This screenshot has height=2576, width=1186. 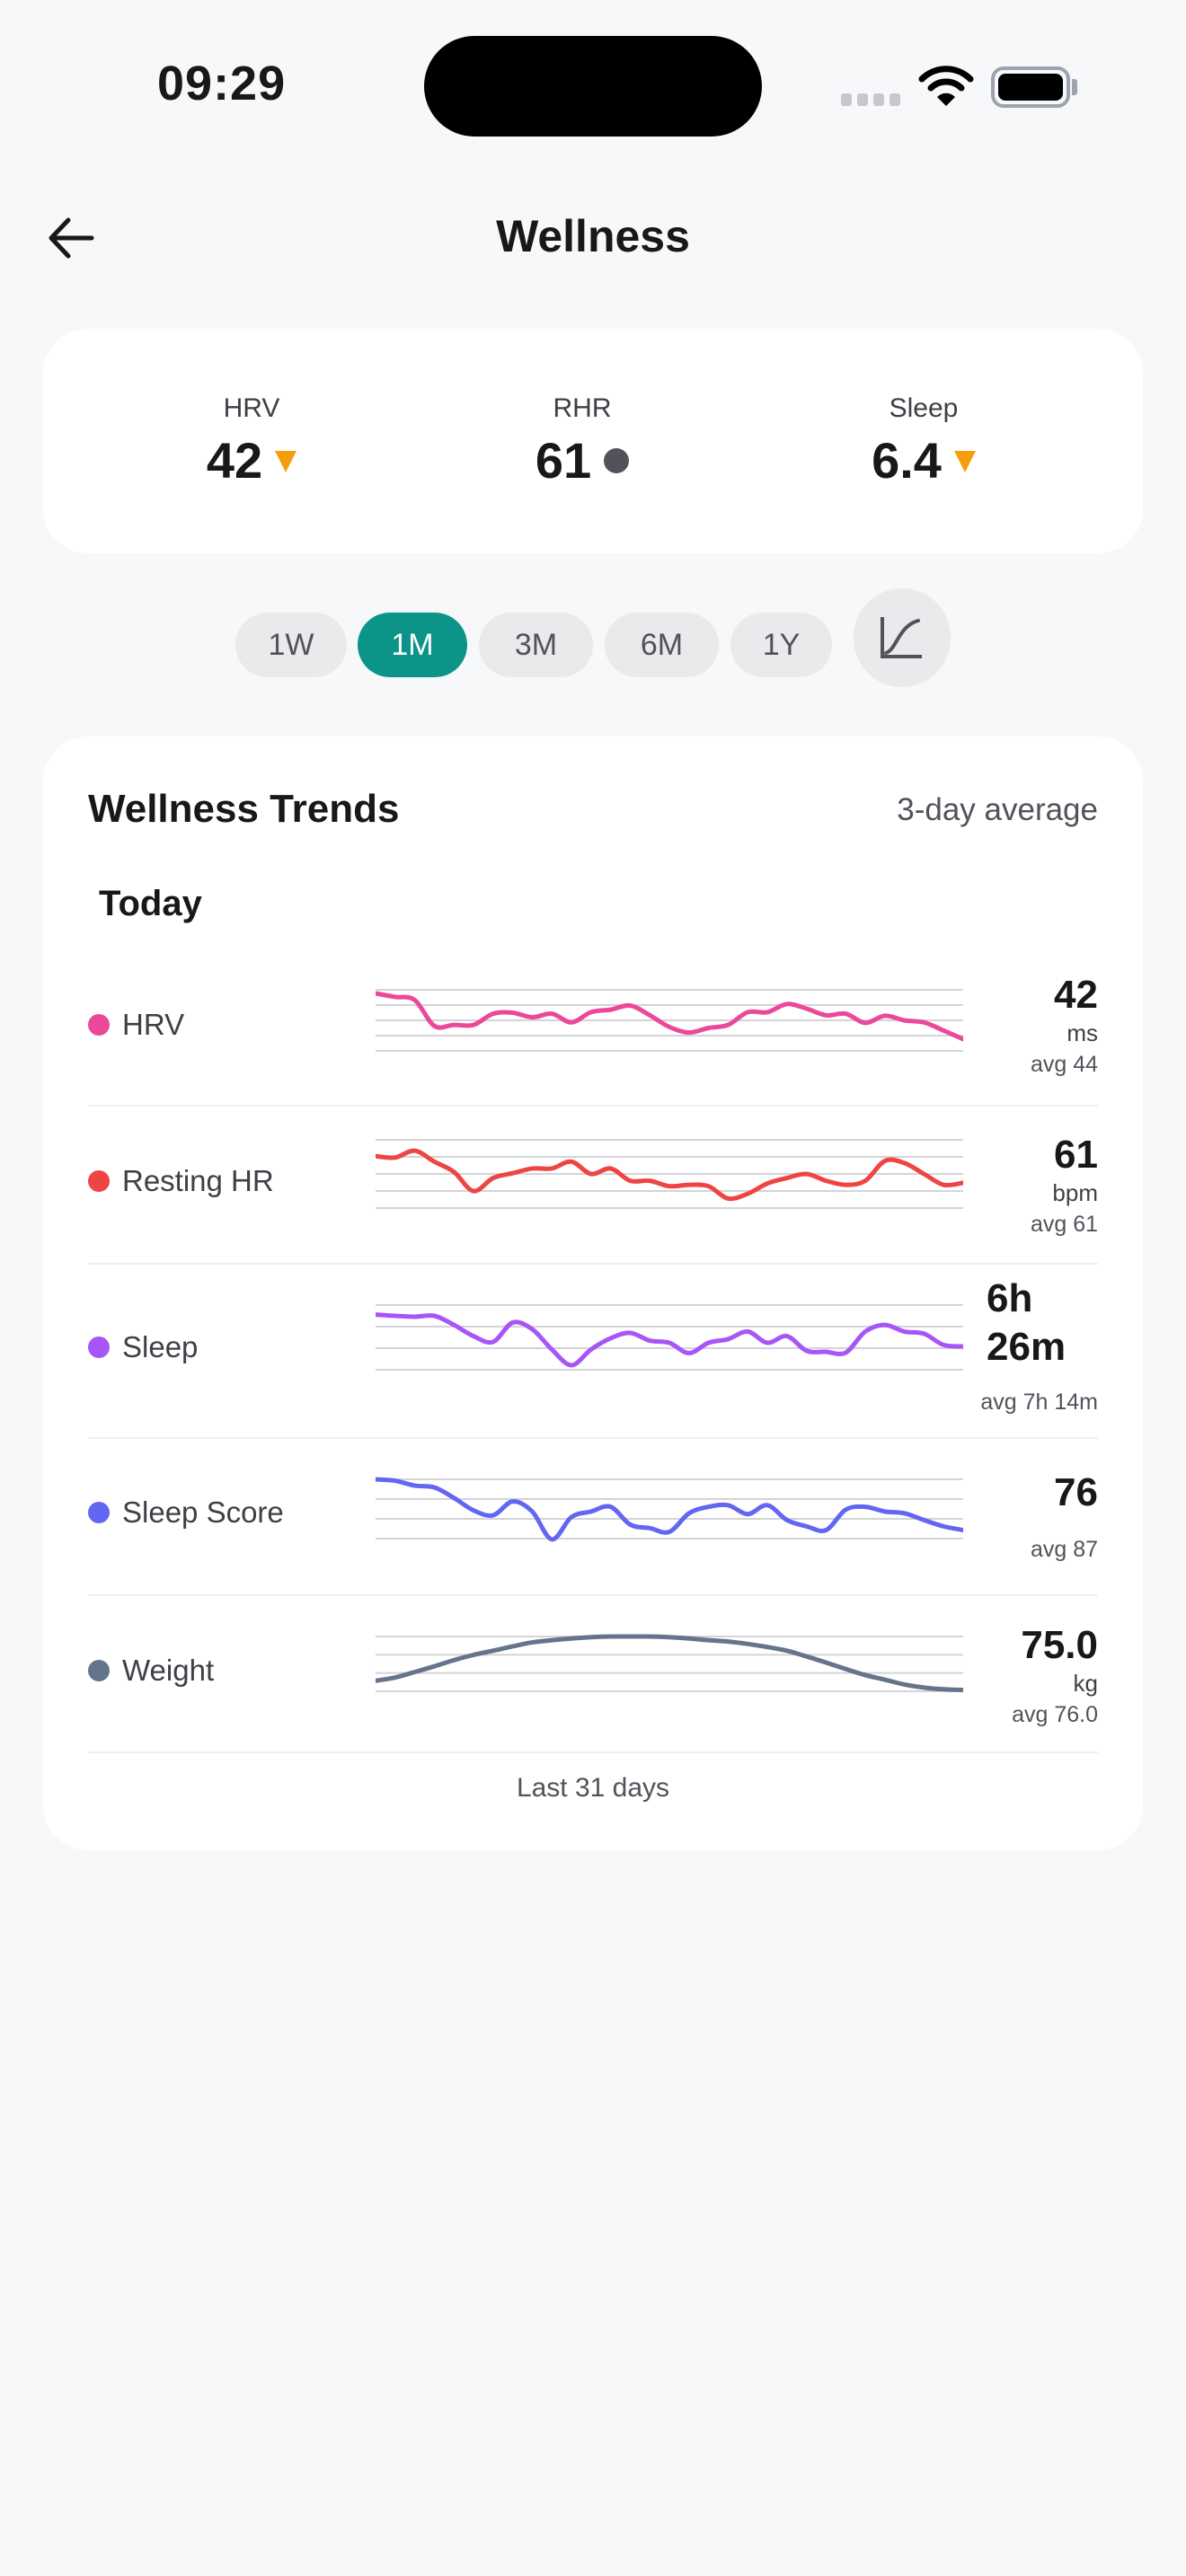 I want to click on summary-card: HRV 42 RHR 61 Sleep 6.4, so click(x=593, y=441).